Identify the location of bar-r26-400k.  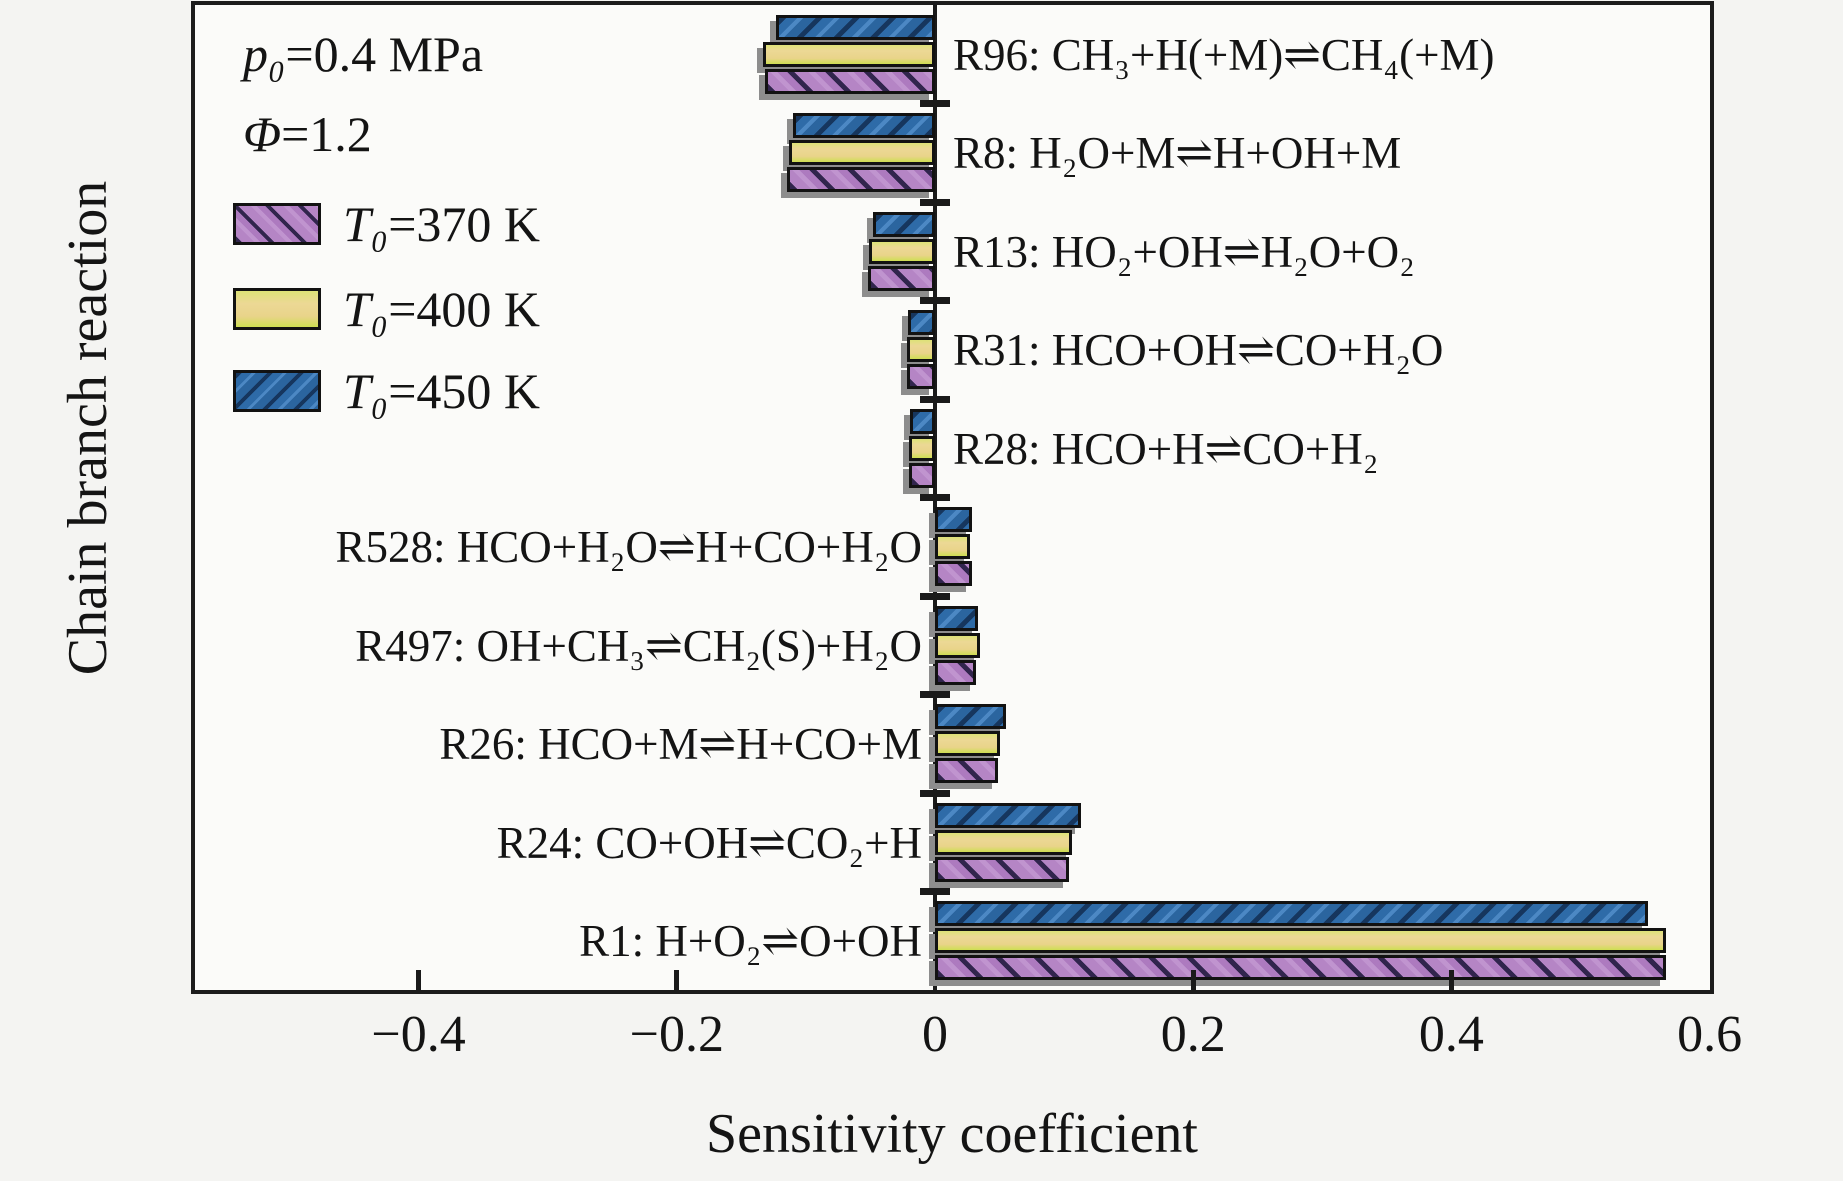
(967, 744).